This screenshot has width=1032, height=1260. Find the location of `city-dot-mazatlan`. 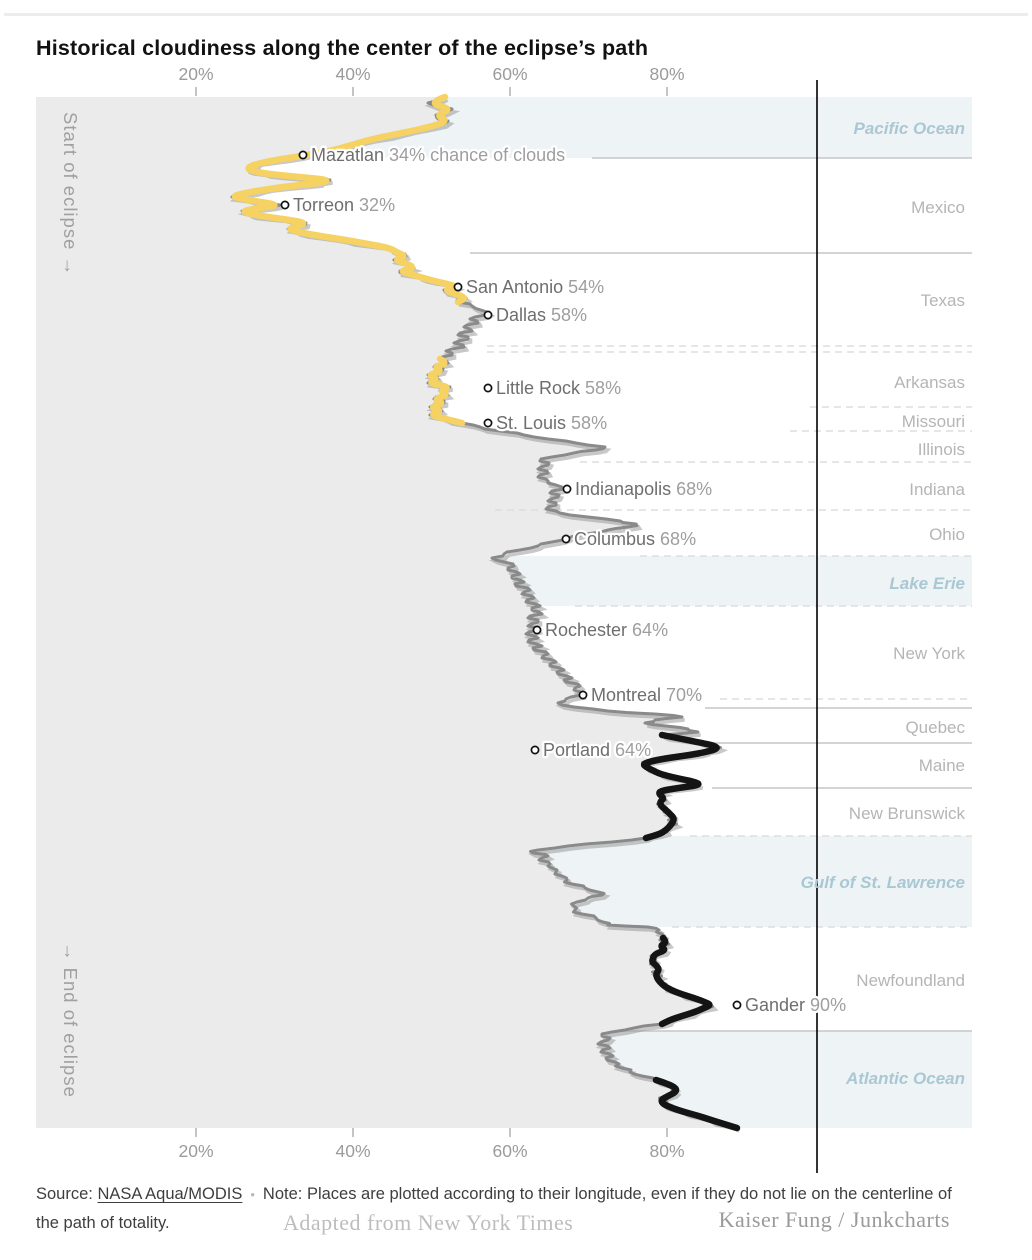

city-dot-mazatlan is located at coordinates (303, 155).